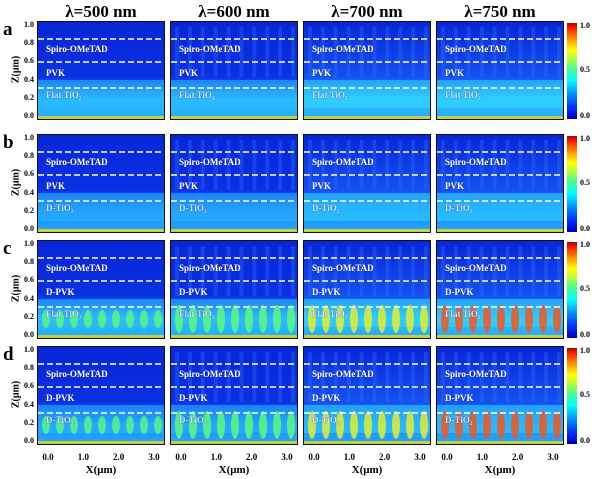 Image resolution: width=600 pixels, height=479 pixels. I want to click on x-tick-label: 1.0, so click(349, 457).